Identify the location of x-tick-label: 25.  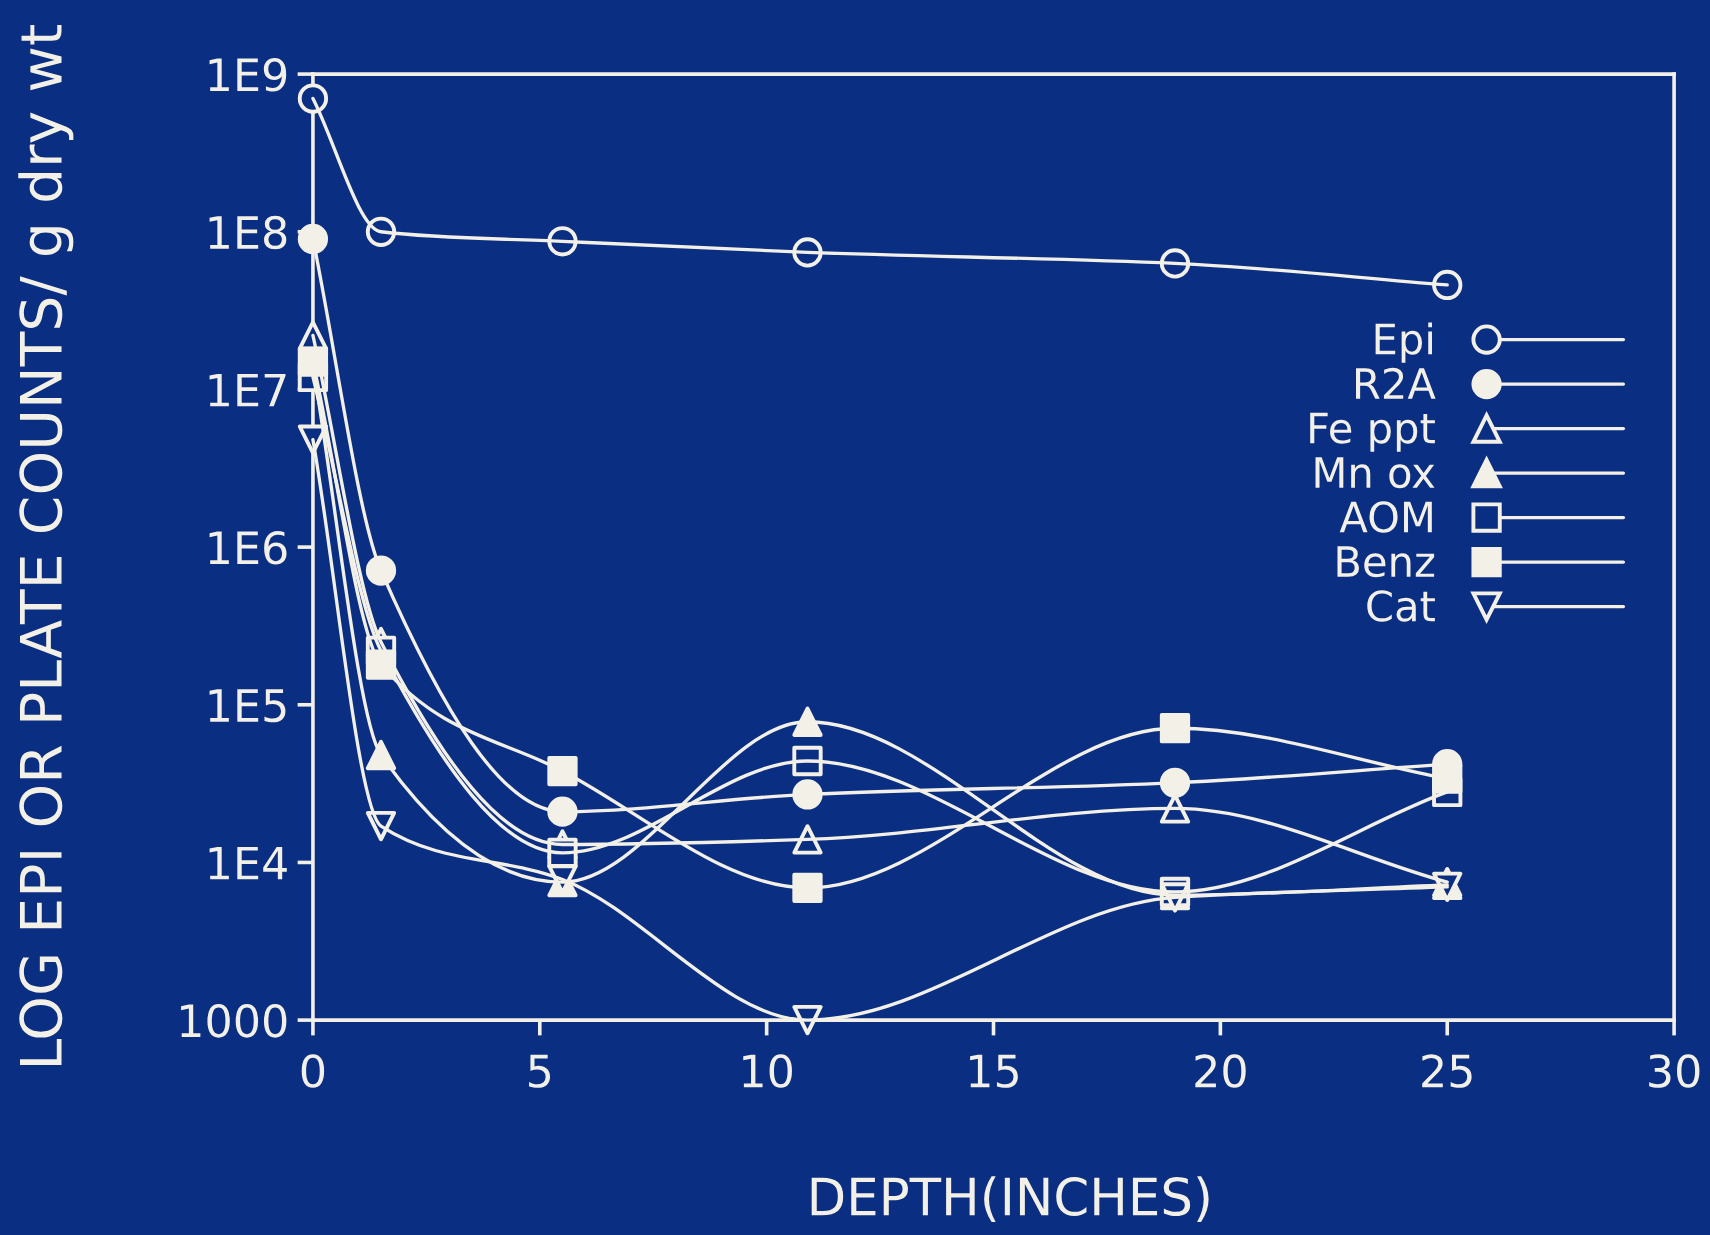
(1447, 1071).